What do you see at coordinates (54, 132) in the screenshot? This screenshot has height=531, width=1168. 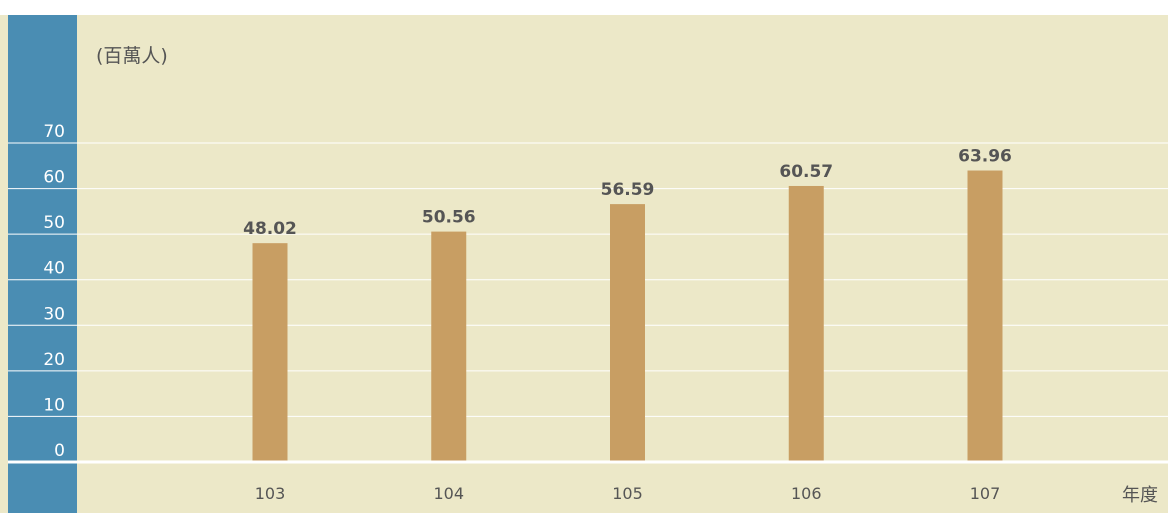 I see `y-tick-label: 70` at bounding box center [54, 132].